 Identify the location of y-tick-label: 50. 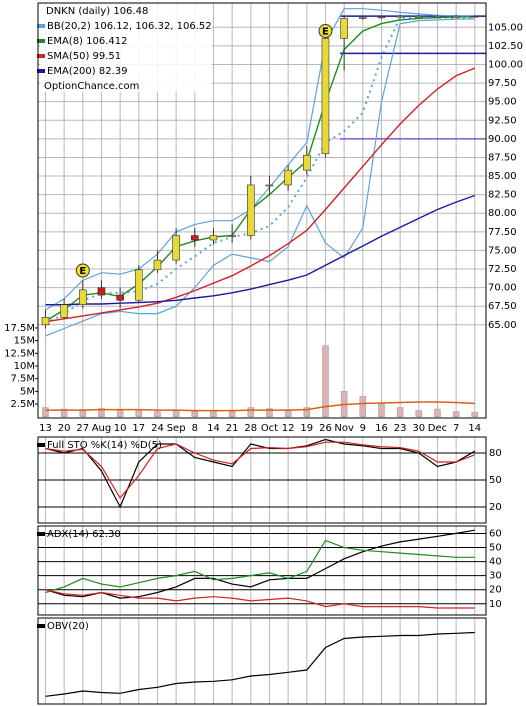
(495, 548).